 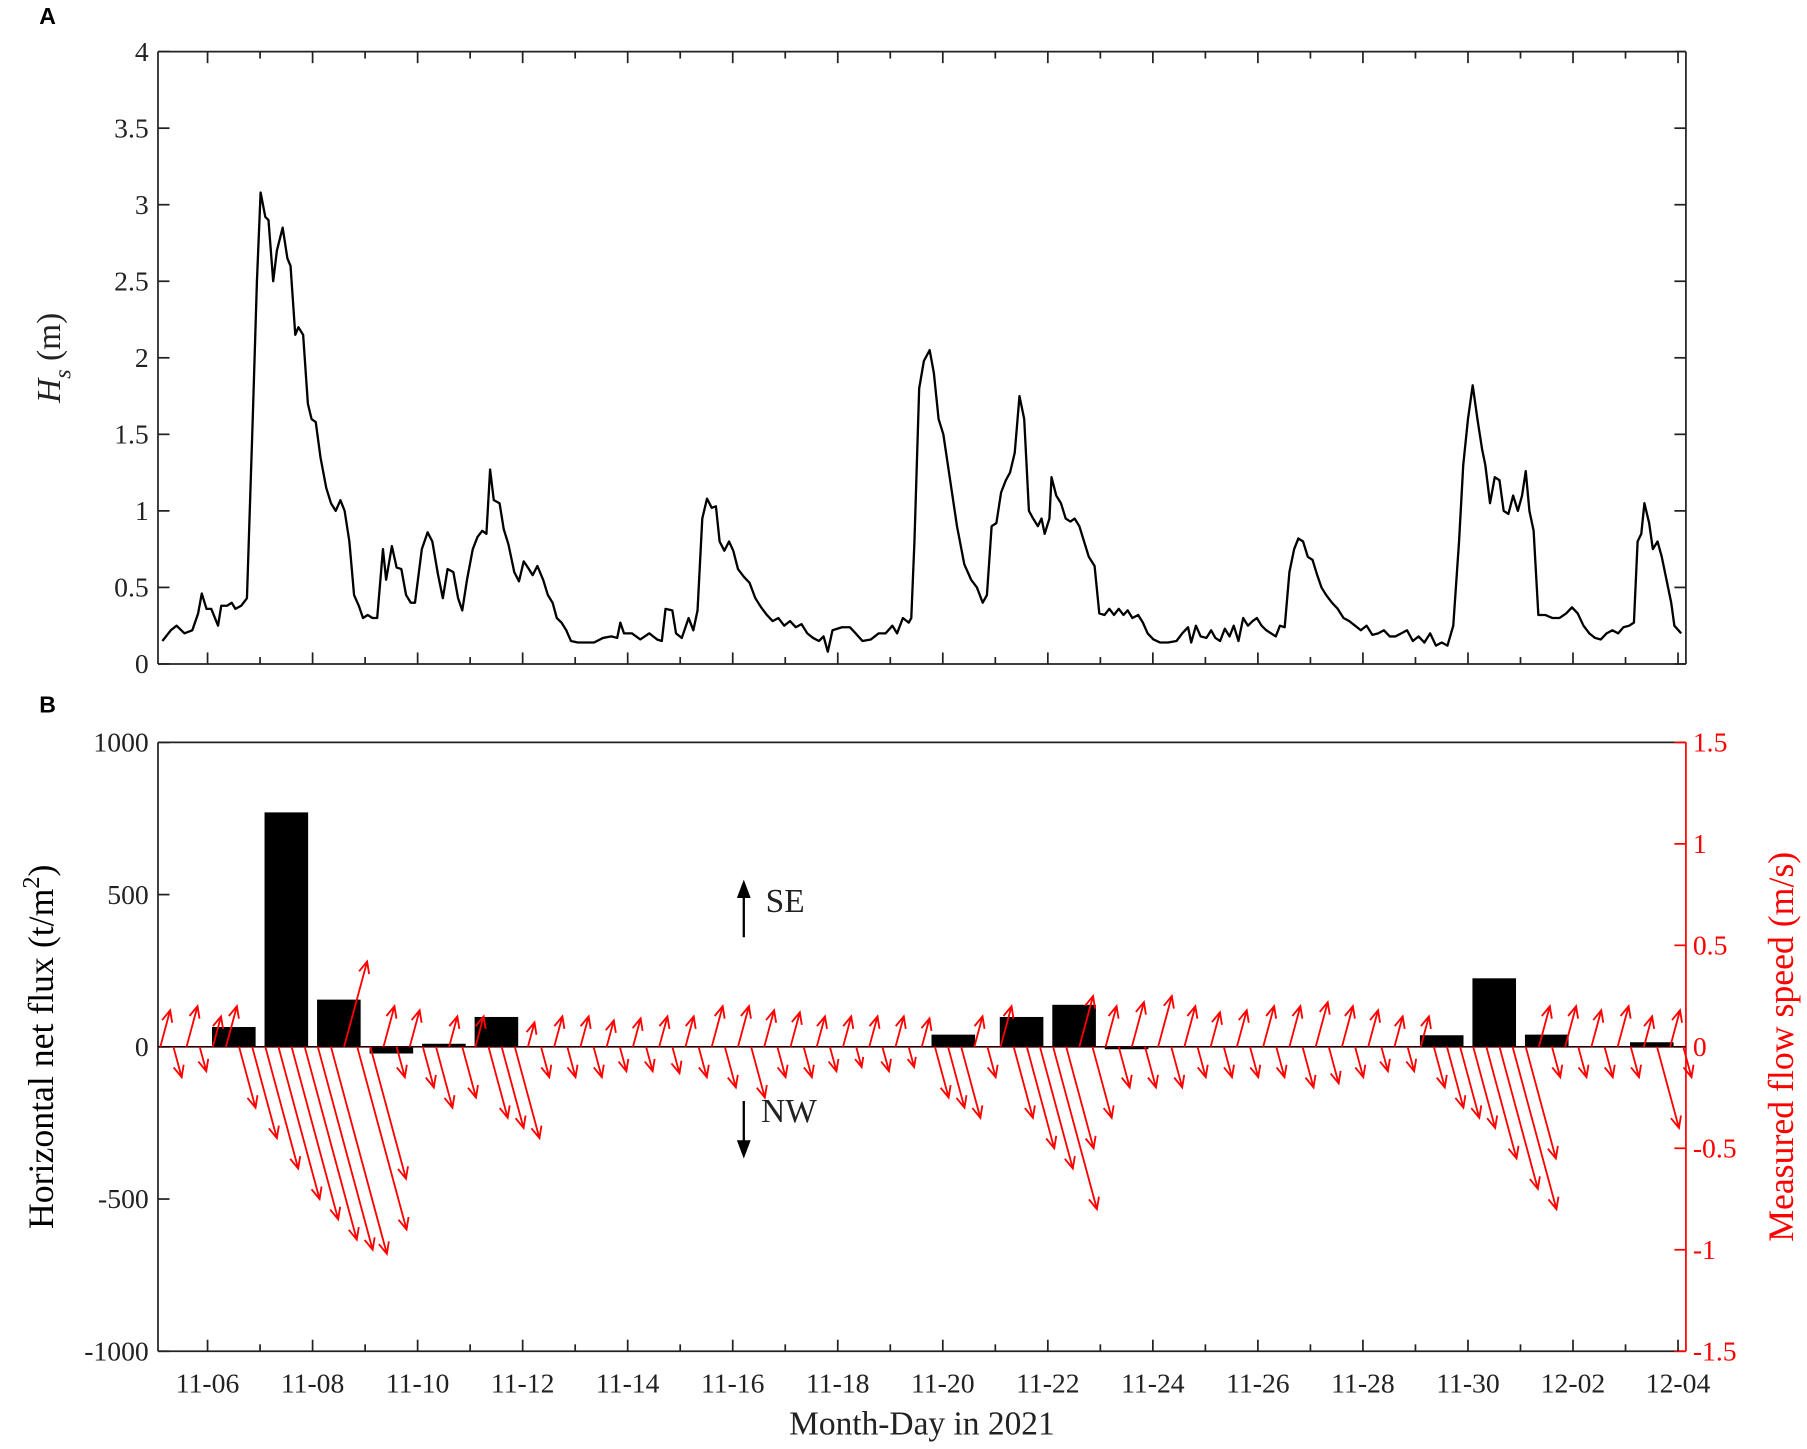 I want to click on x-tick-label: 11-18, so click(x=838, y=1383).